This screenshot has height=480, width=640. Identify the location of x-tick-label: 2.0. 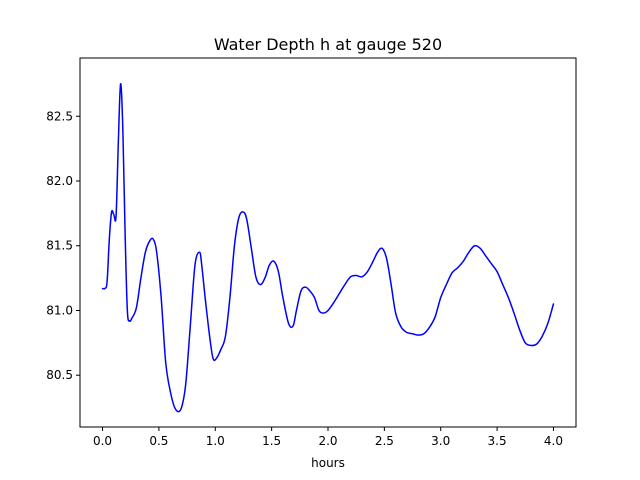
(327, 441).